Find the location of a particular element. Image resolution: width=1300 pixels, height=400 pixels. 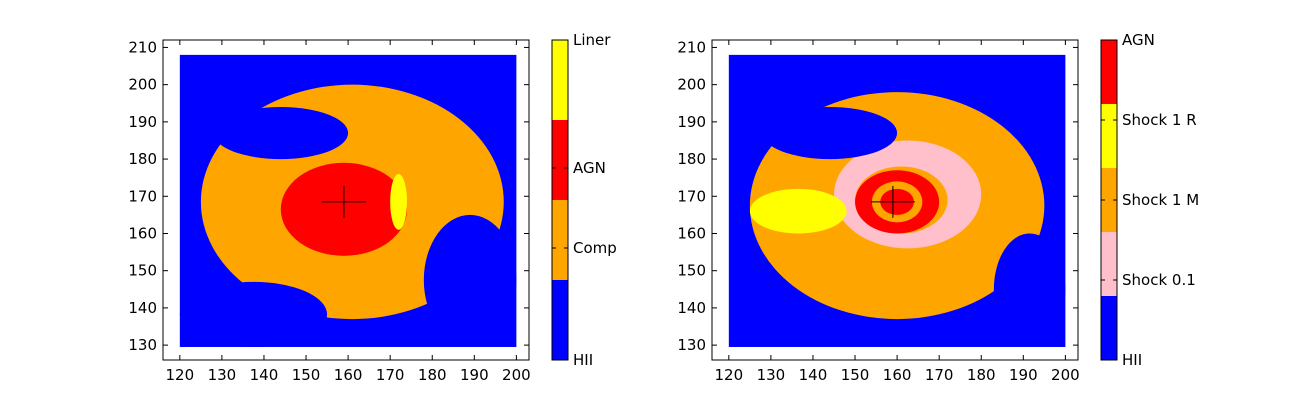

region-shock-1-r is located at coordinates (798, 211).